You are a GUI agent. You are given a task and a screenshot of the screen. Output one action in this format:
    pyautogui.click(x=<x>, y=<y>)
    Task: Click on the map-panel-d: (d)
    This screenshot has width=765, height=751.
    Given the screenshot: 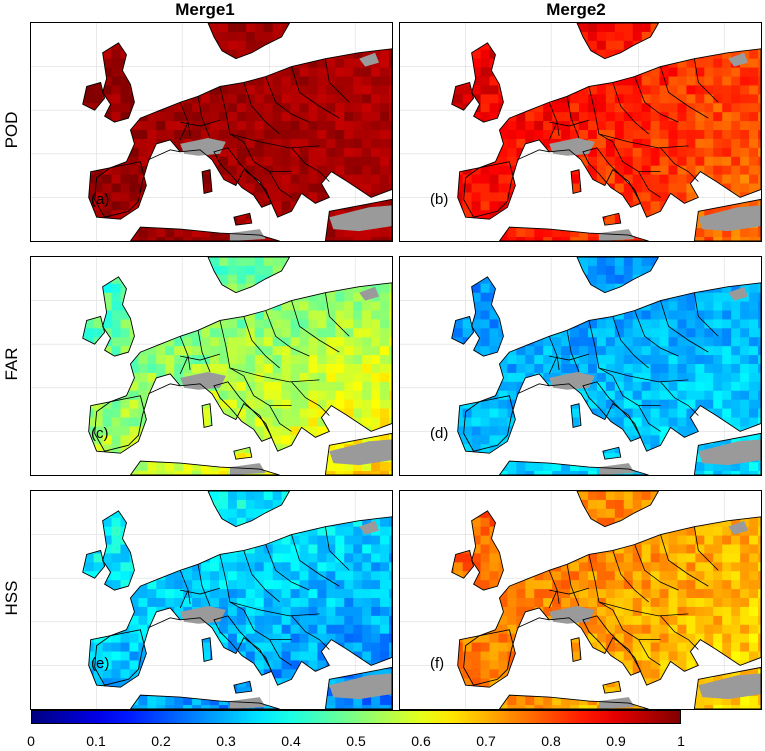 What is the action you would take?
    pyautogui.click(x=580, y=366)
    